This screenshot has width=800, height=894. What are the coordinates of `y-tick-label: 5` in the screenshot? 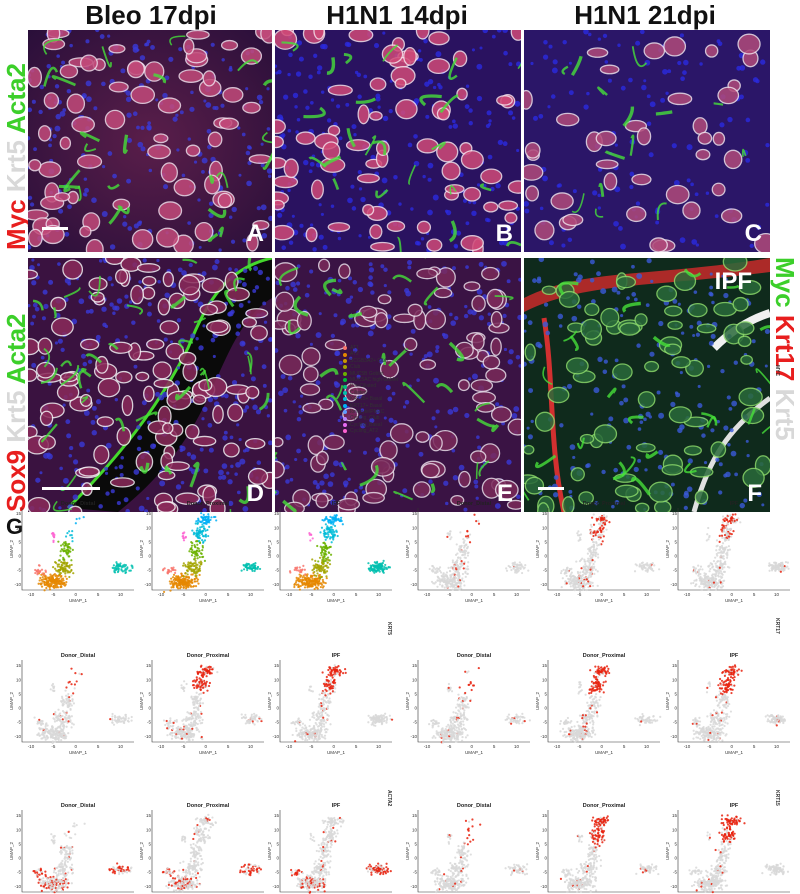 It's located at (675, 541).